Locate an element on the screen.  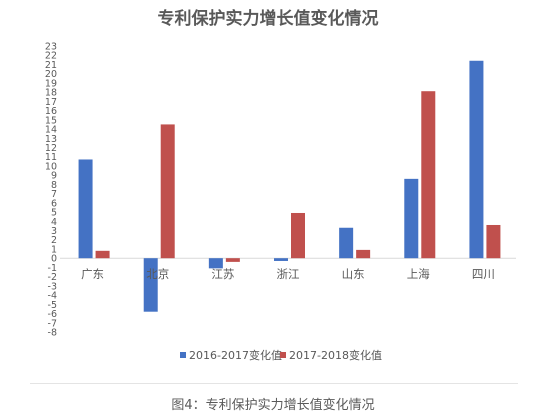
y-tick-label: 6 is located at coordinates (54, 203).